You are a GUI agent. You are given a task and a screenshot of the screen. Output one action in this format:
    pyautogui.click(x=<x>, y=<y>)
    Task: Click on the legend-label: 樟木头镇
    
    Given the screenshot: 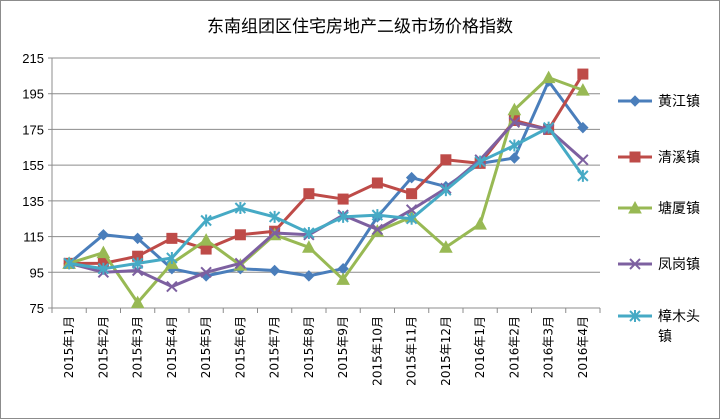 What is the action you would take?
    pyautogui.click(x=679, y=326)
    